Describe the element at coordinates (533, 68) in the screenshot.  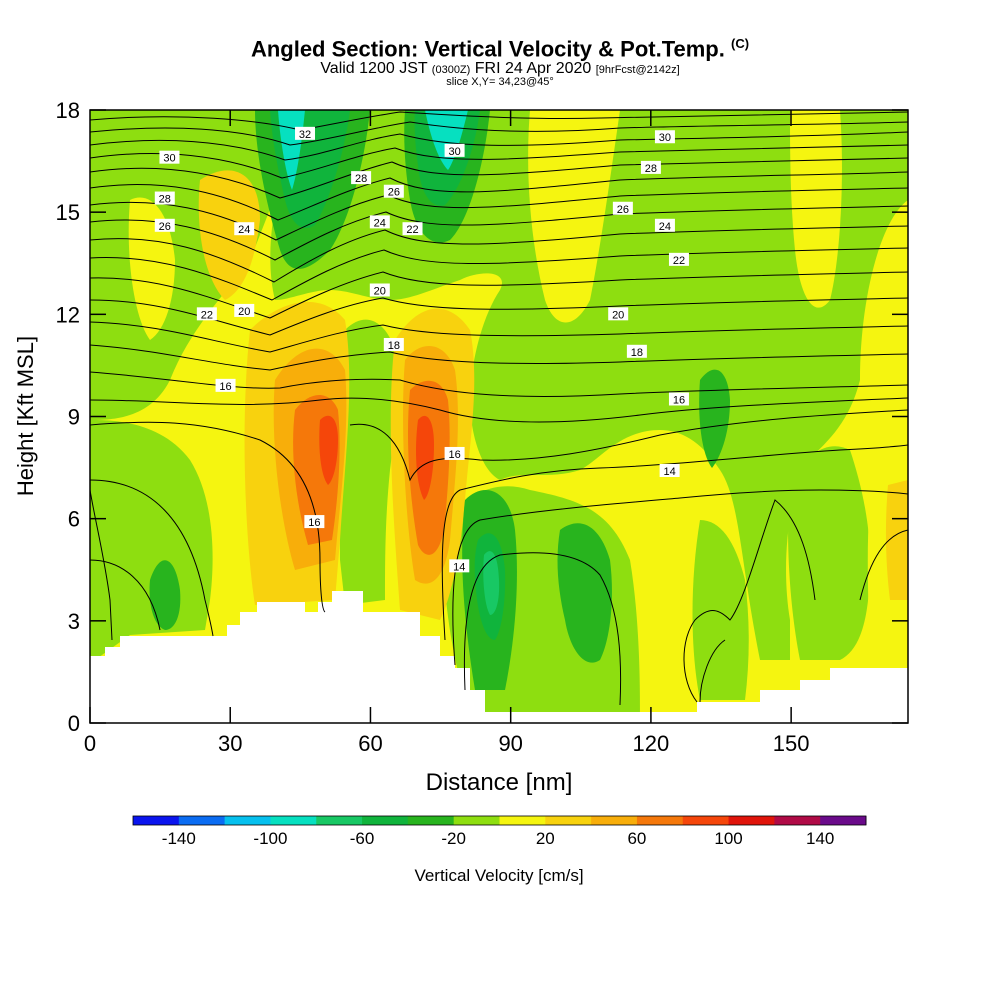
I see `subtitle-date: FRI 24 Apr 2020` at that location.